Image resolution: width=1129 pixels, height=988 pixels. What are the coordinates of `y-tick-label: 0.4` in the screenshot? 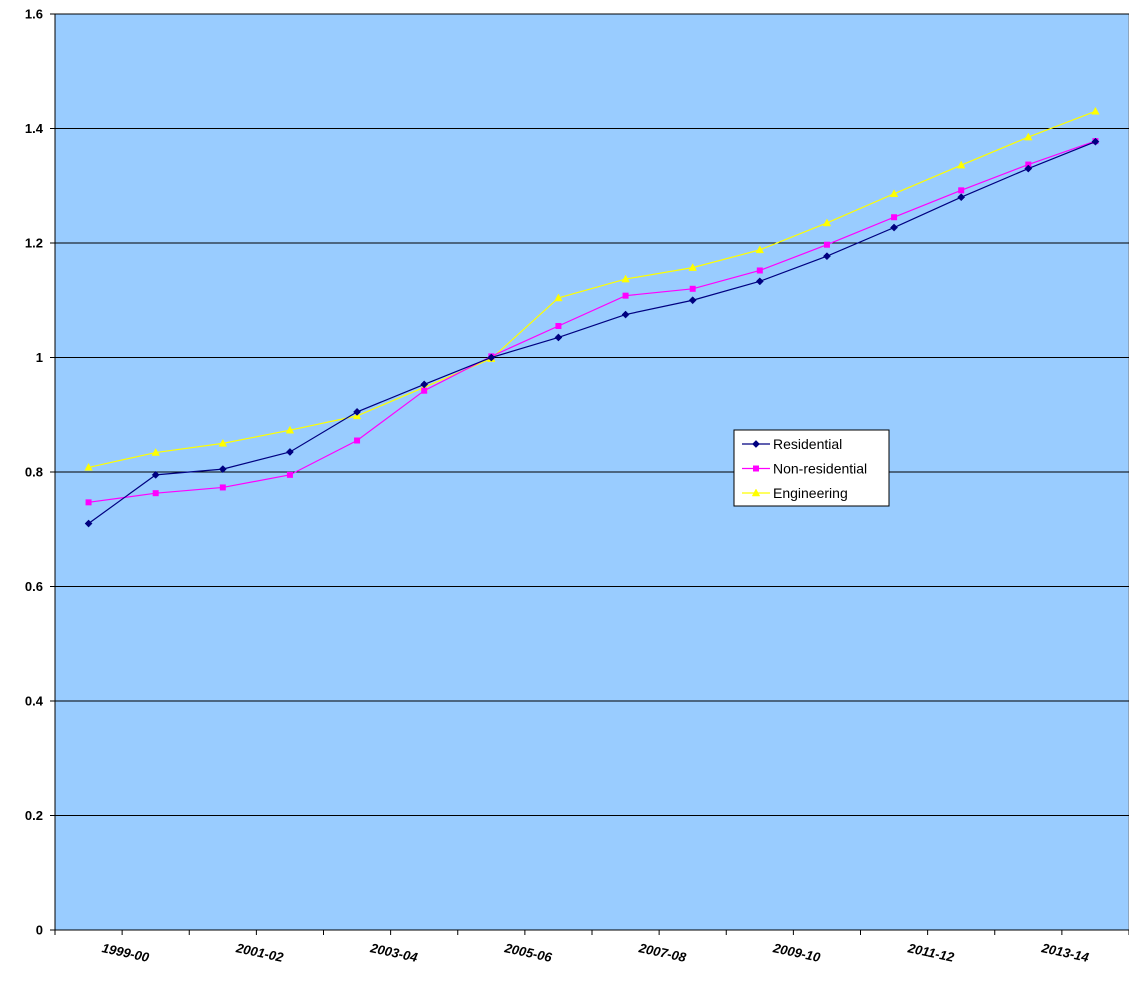 It's located at (34, 701).